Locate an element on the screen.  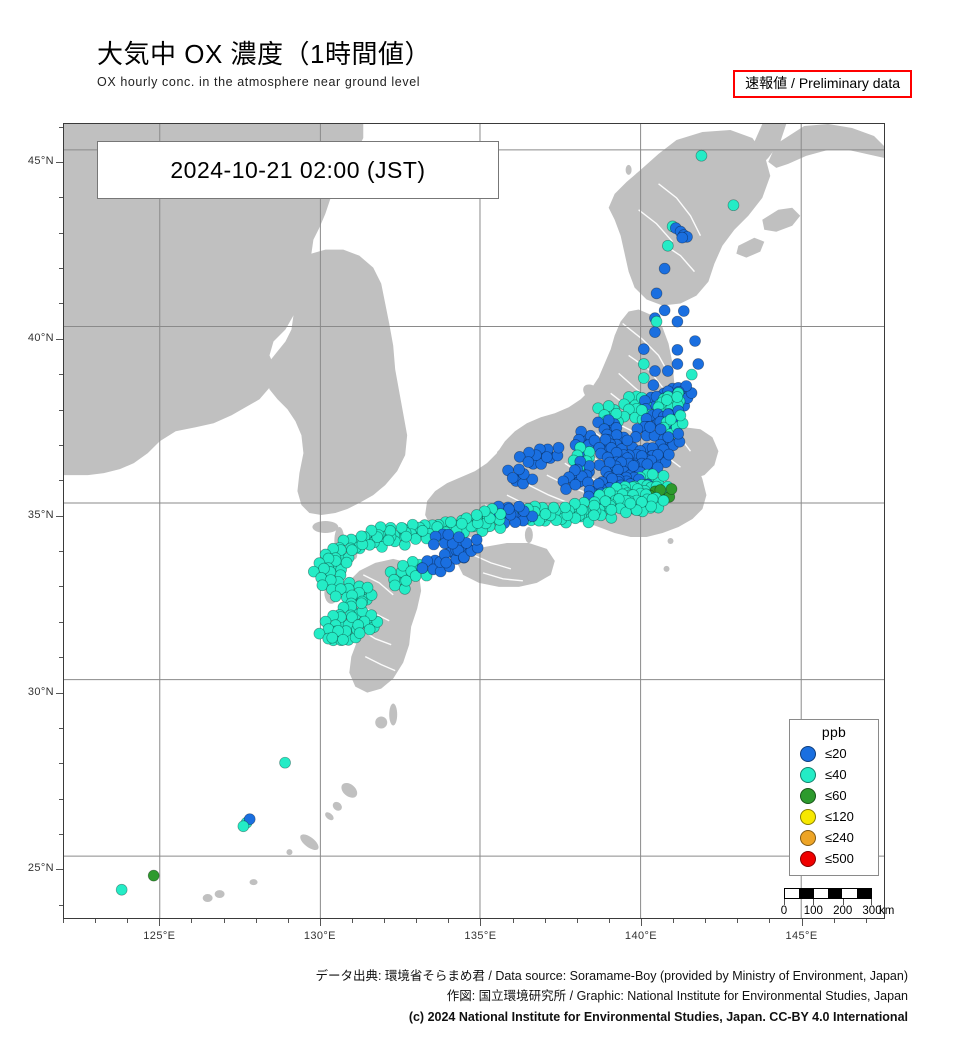
scale-bar-tick-label: 300 is located at coordinates (872, 911).